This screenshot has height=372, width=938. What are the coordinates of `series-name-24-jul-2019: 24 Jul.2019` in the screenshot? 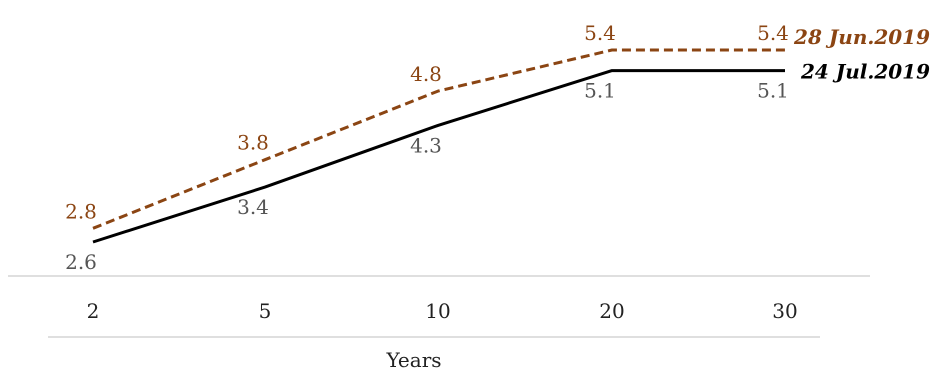 It's located at (865, 72).